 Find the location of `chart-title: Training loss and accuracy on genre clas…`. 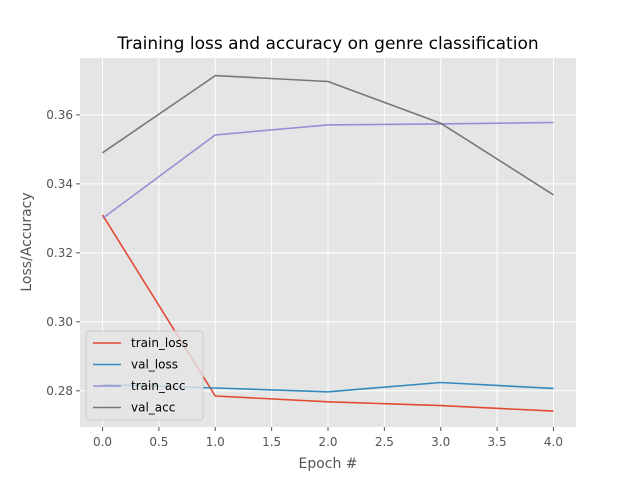

chart-title: Training loss and accuracy on genre clas… is located at coordinates (327, 44).